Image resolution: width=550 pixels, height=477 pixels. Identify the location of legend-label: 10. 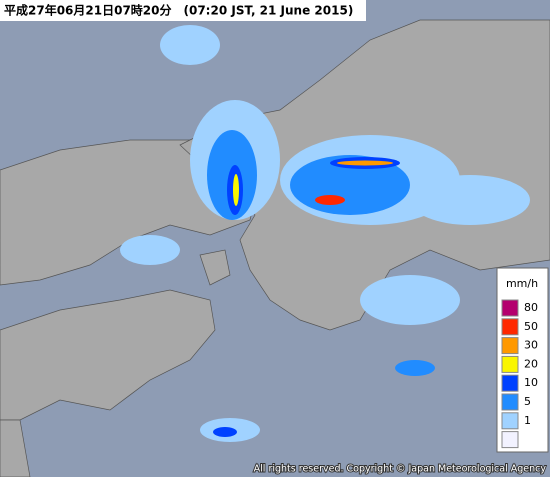
(531, 382).